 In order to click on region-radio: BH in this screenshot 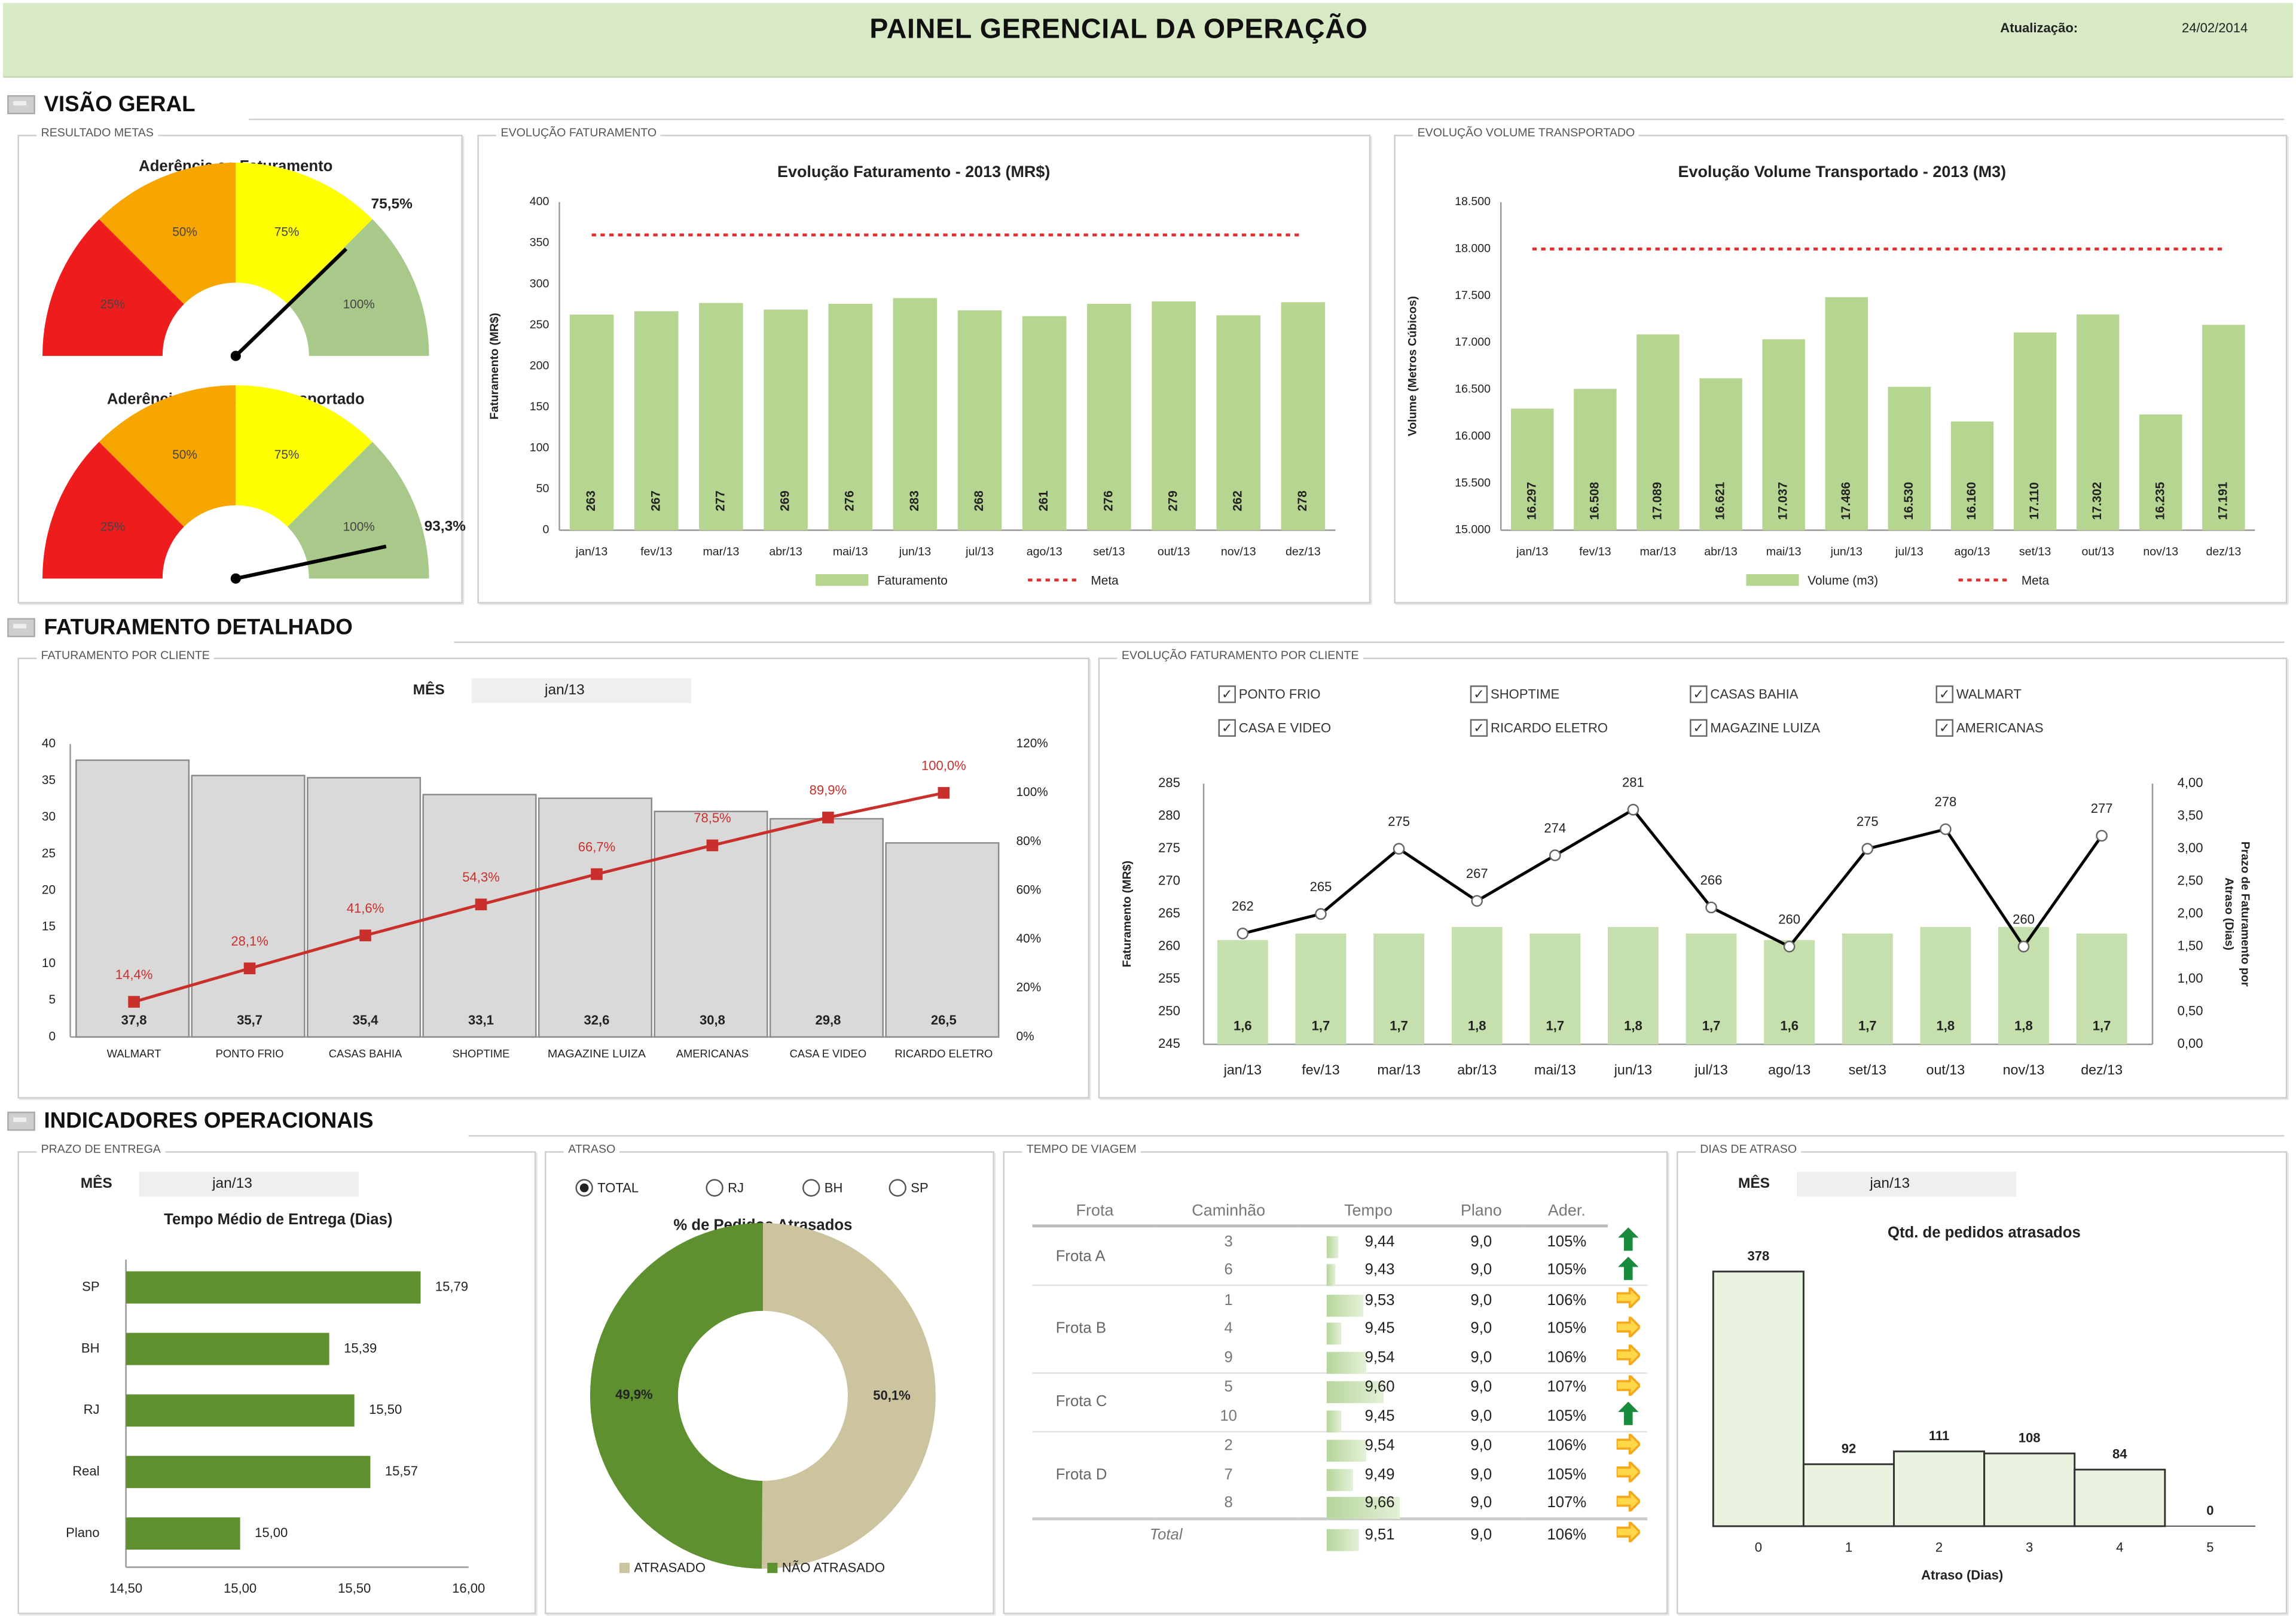, I will do `click(822, 1188)`.